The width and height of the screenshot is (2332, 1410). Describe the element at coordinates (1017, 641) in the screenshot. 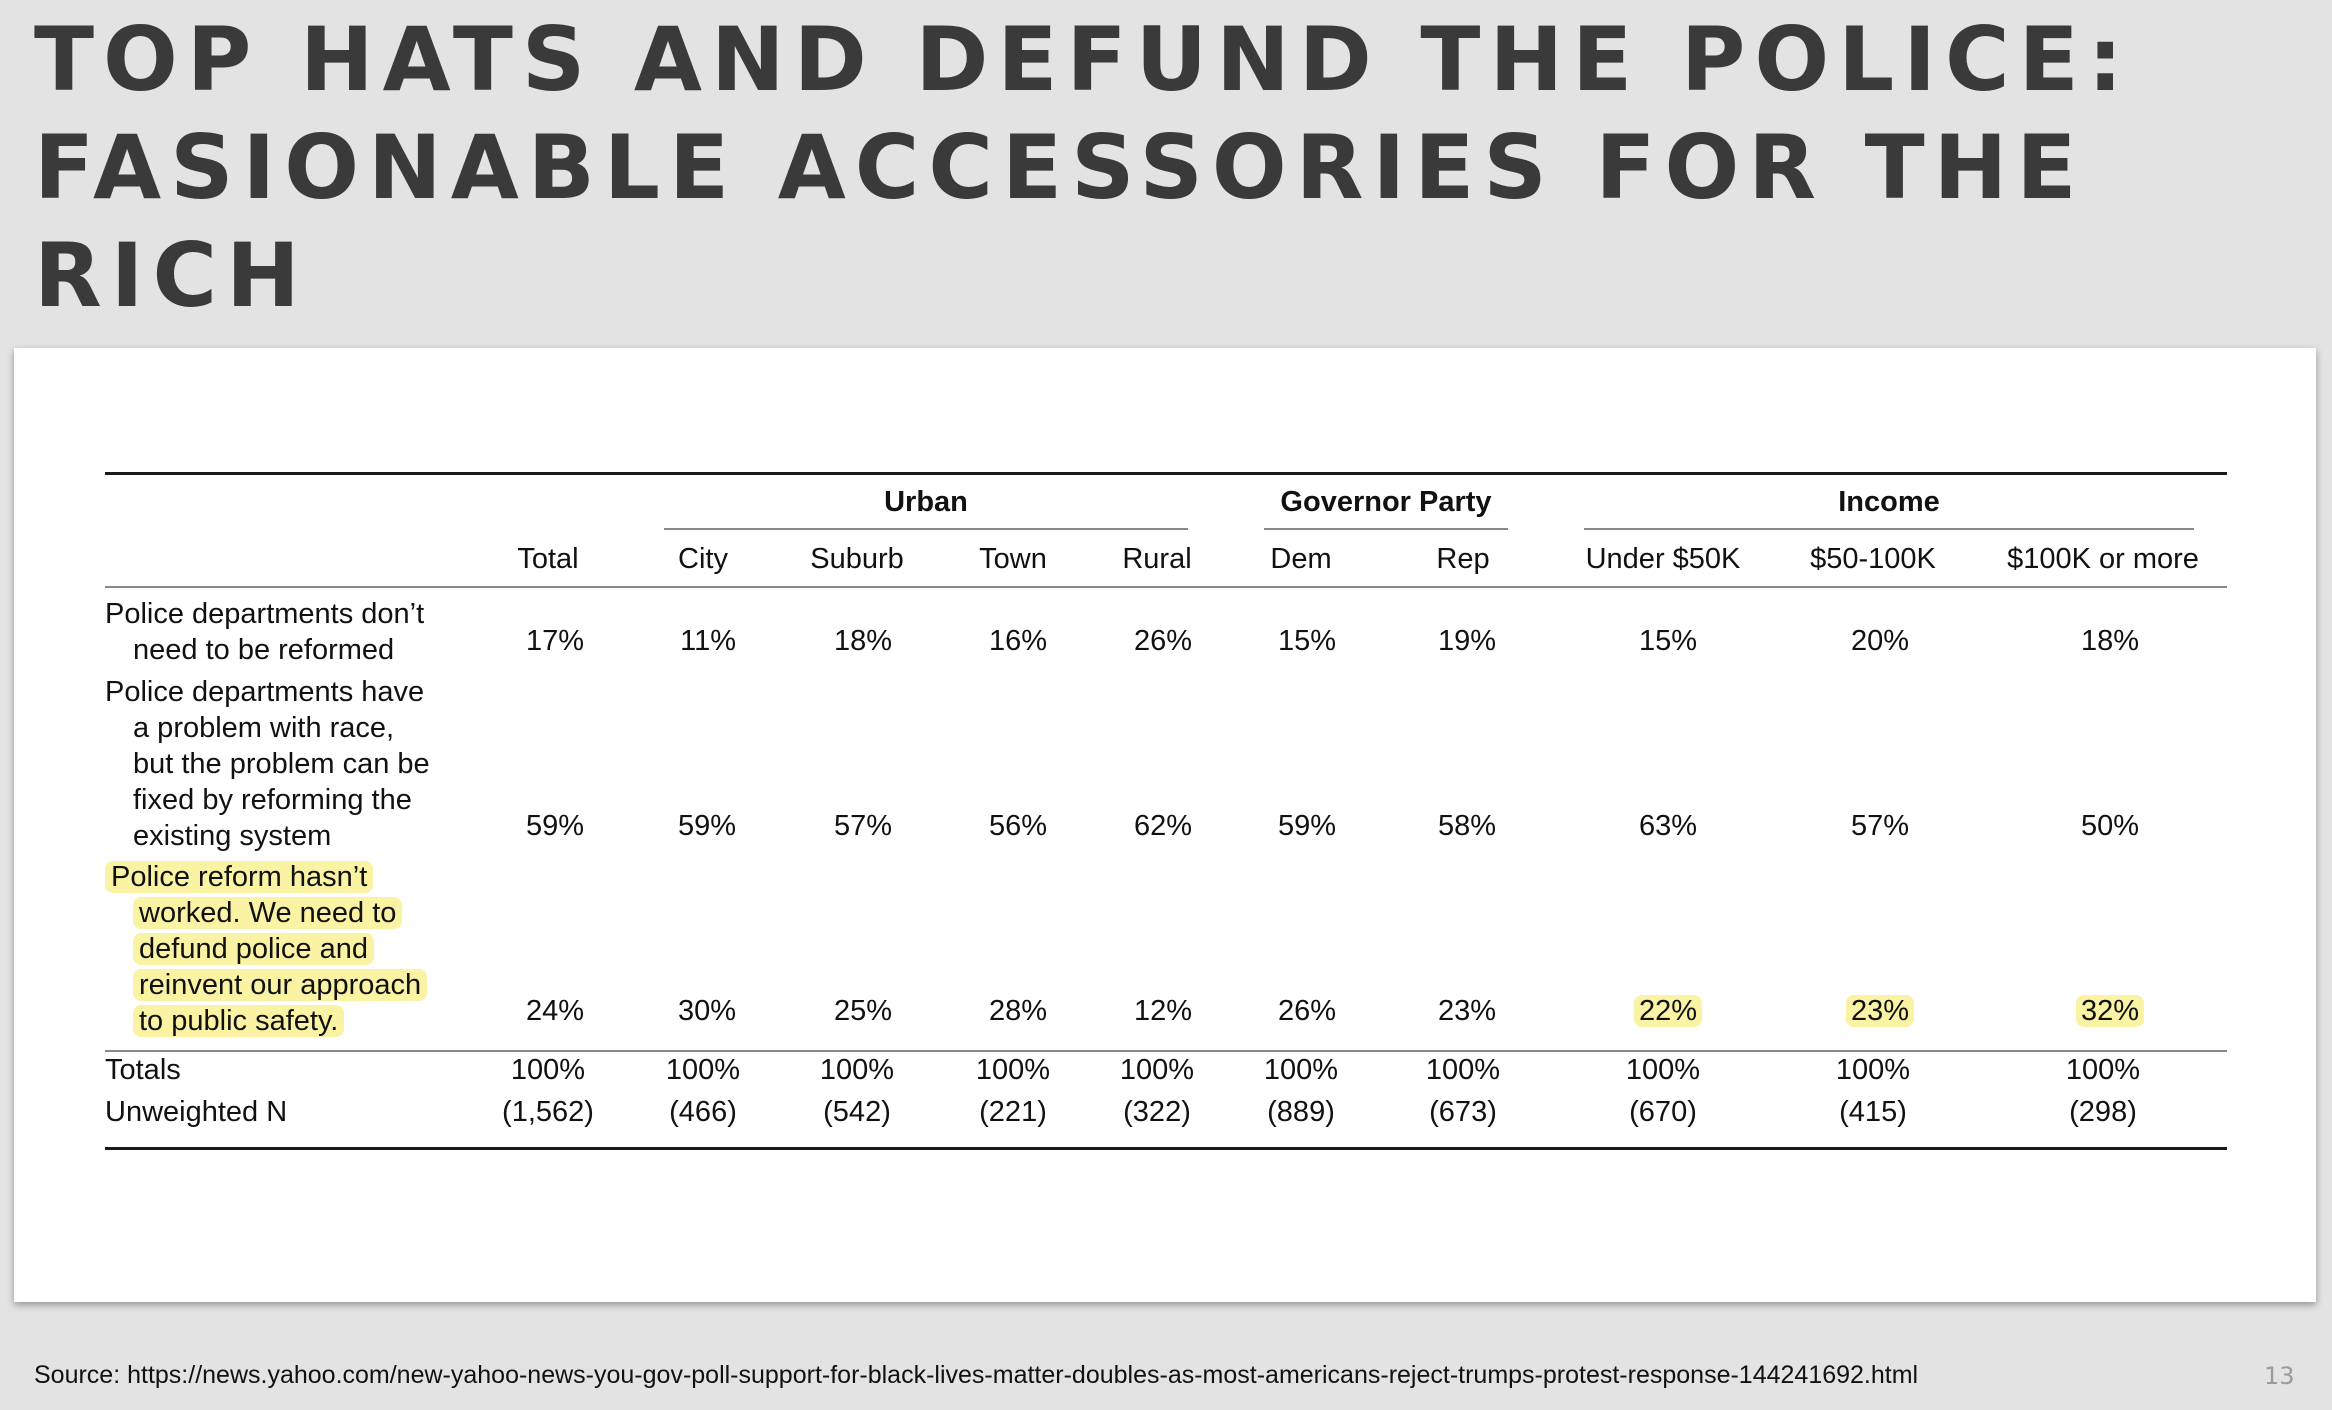

I see `table-cell-value: 16%` at that location.